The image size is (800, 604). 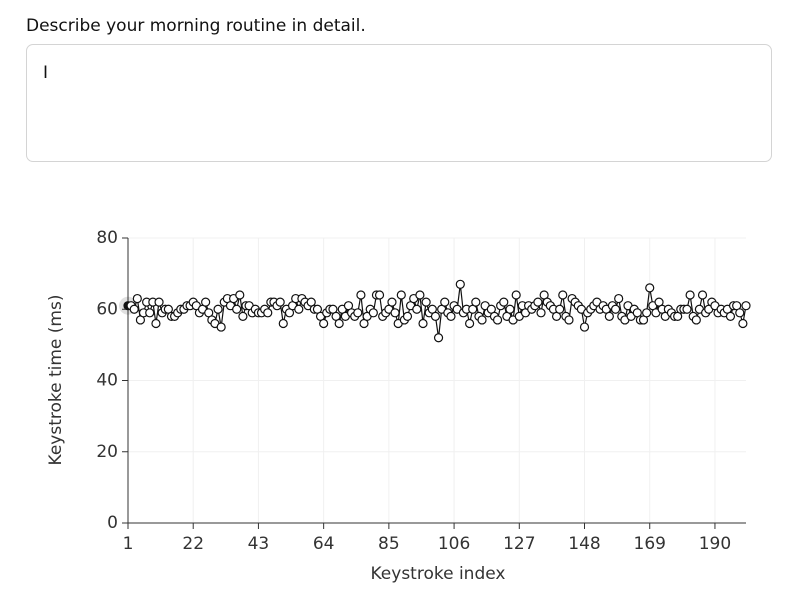 I want to click on x-tick-label: 190, so click(x=715, y=544).